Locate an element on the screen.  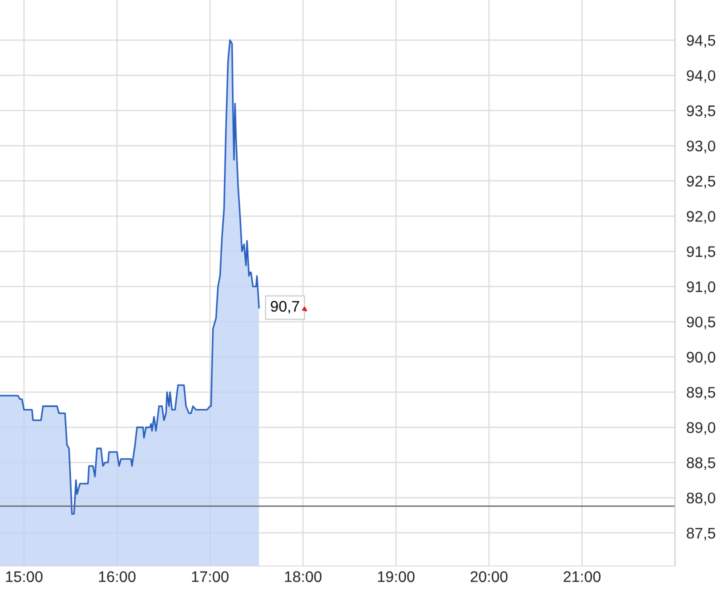
x-tick-label: 16:00 is located at coordinates (117, 576).